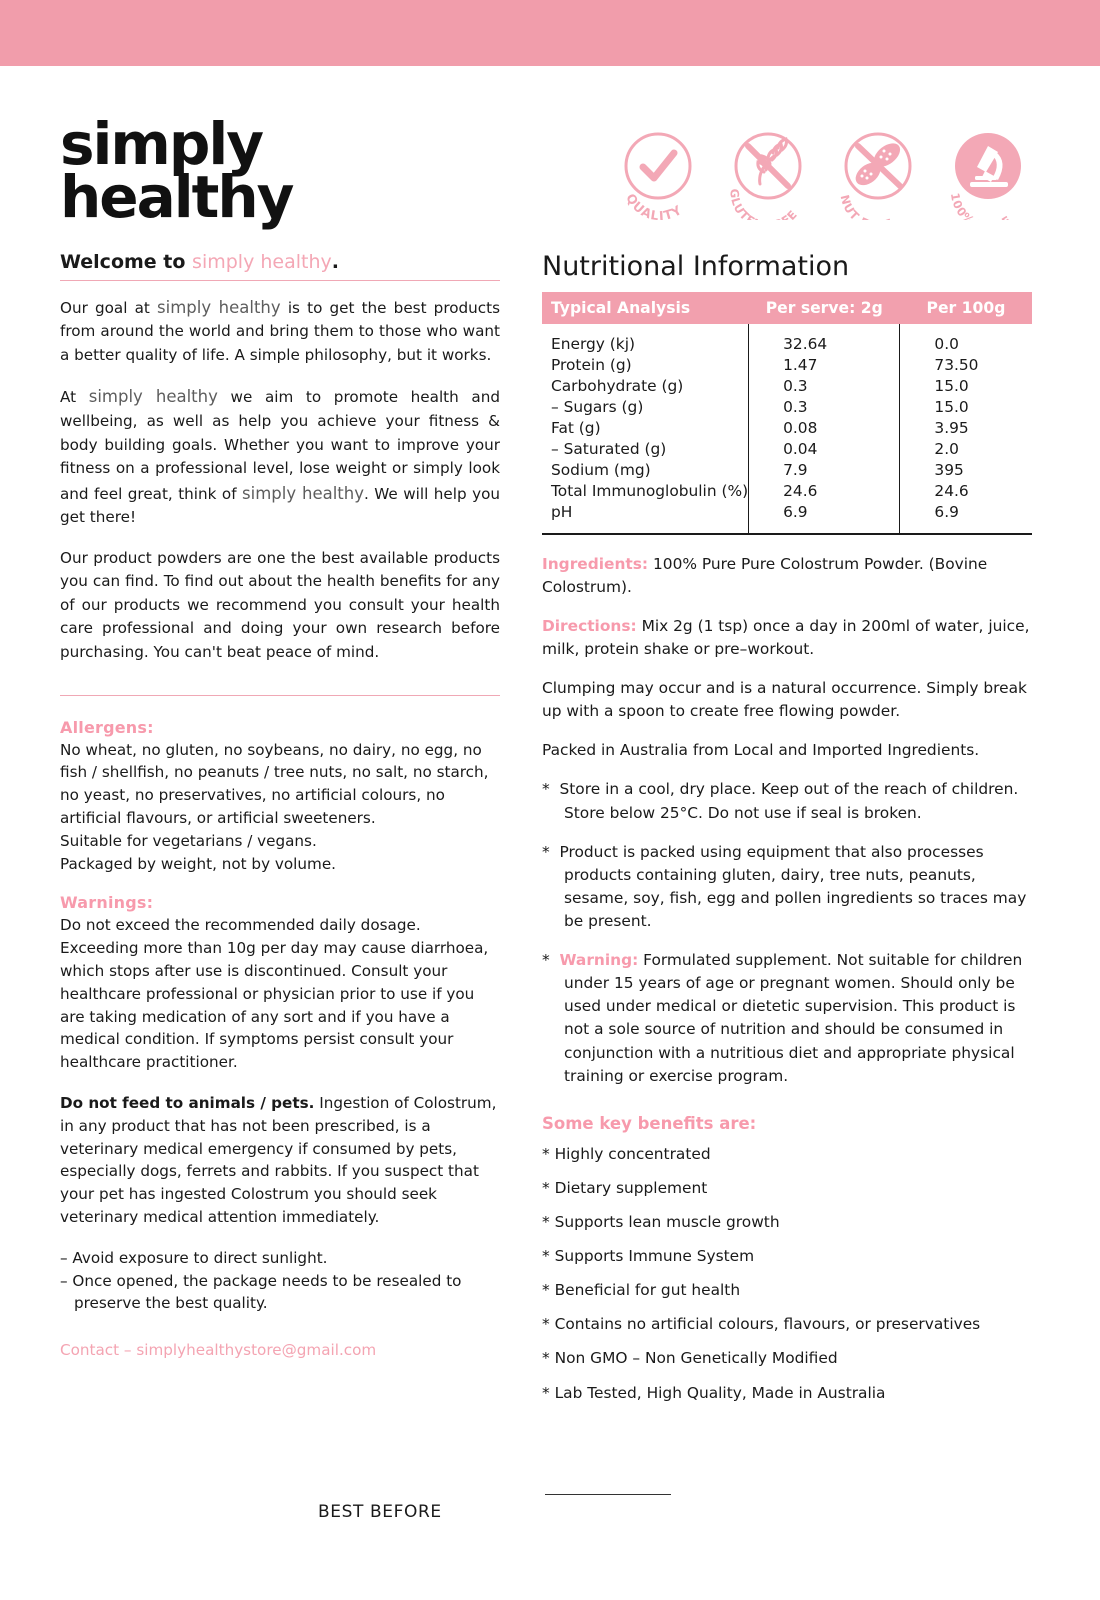 Image resolution: width=1100 pixels, height=1600 pixels. I want to click on row-label: – Sugars (g), so click(597, 406).